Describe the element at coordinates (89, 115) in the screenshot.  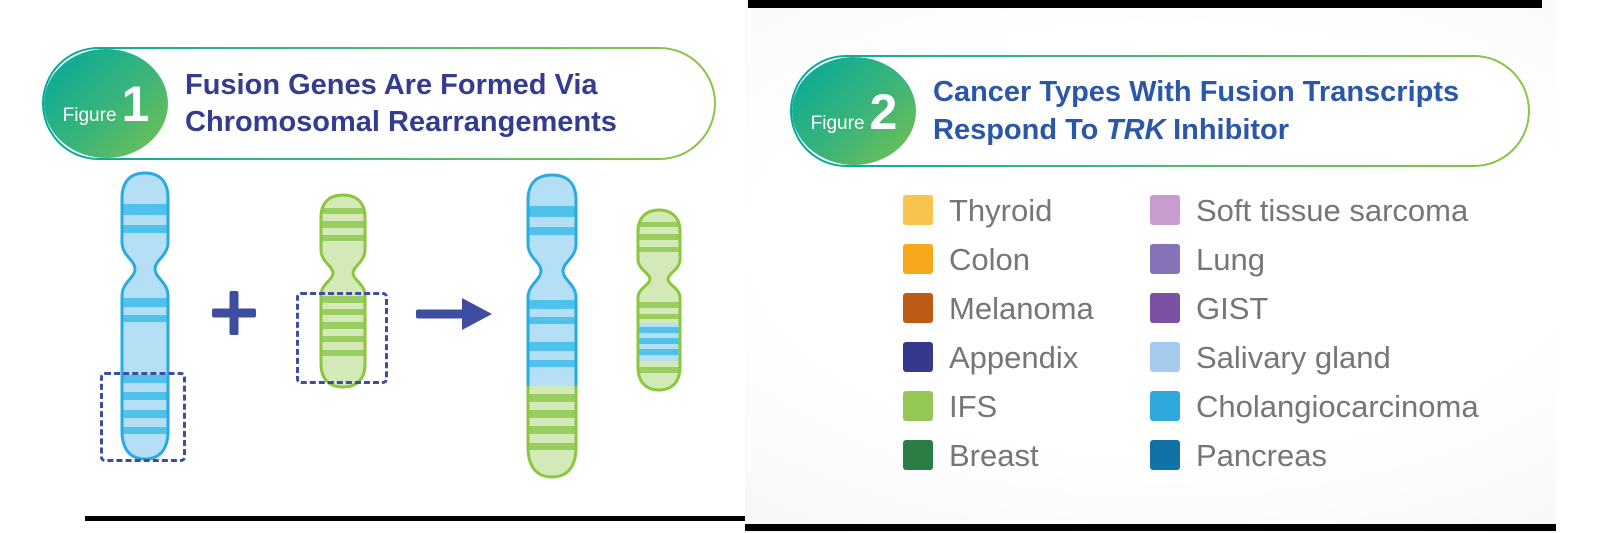
I see `figure1-badge-label: Figure` at that location.